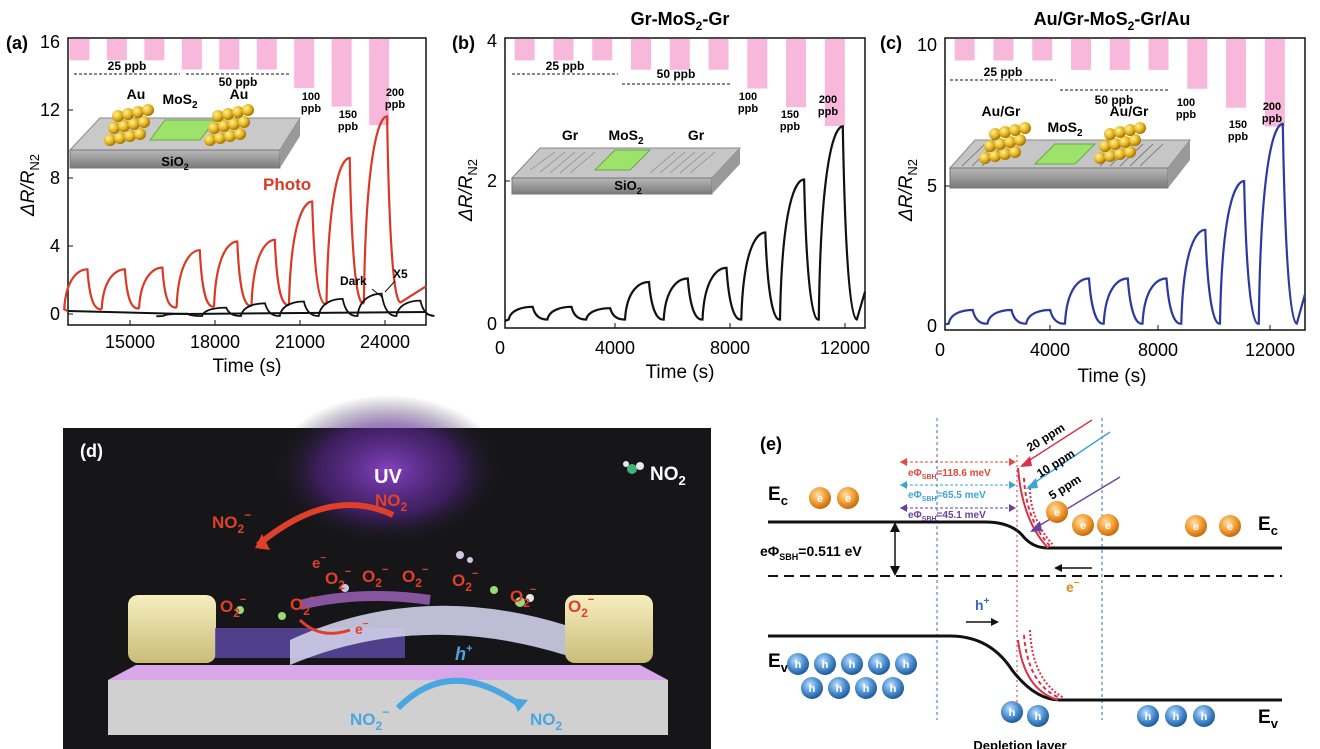 Image resolution: width=1320 pixels, height=749 pixels. Describe the element at coordinates (1238, 137) in the screenshot. I see `label-150-ppb: ppb` at that location.